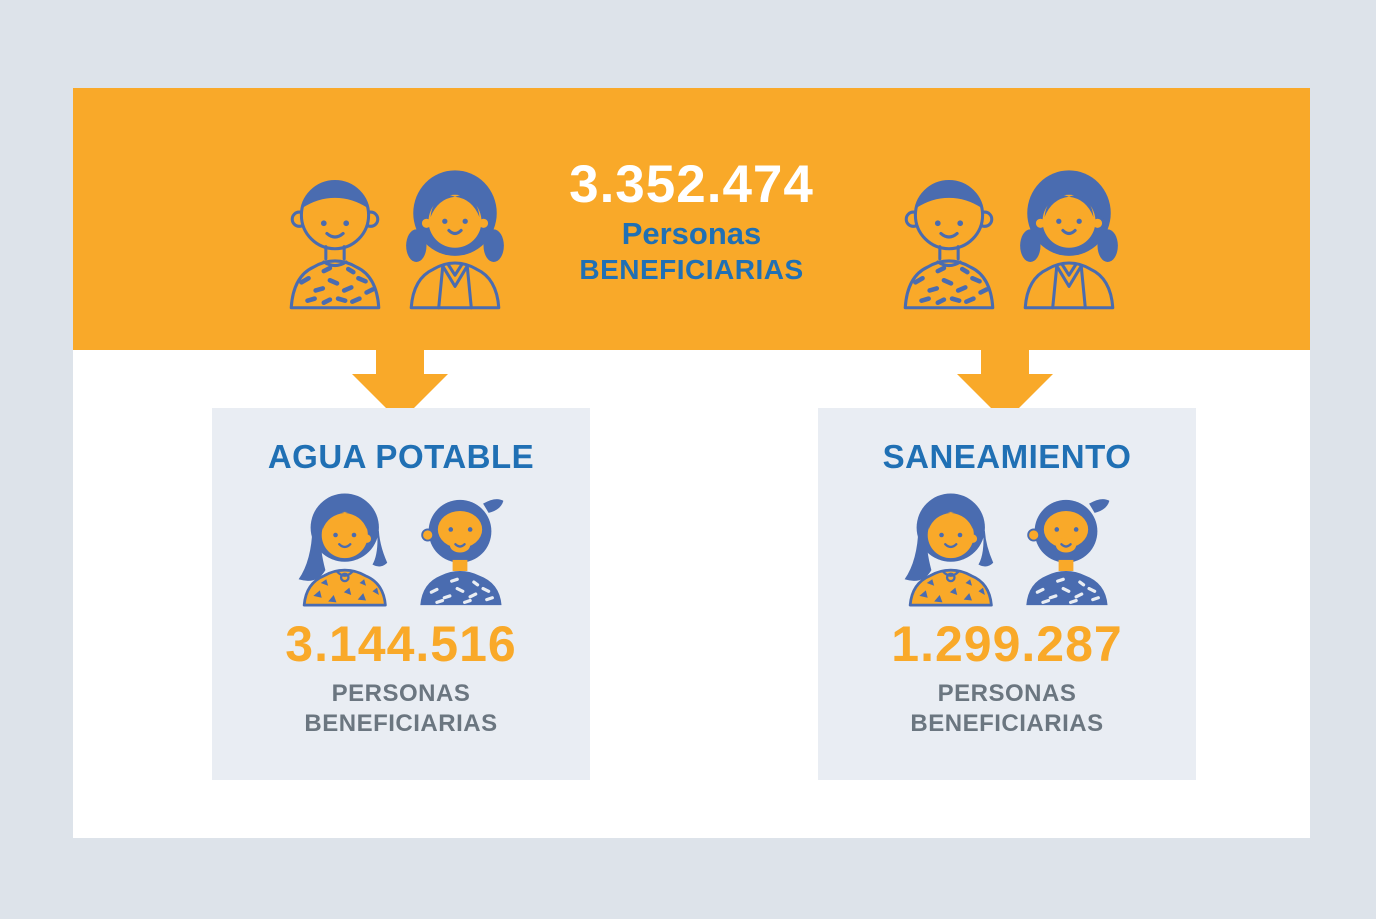  Describe the element at coordinates (1009, 236) in the screenshot. I see `header-people-icons-right` at that location.